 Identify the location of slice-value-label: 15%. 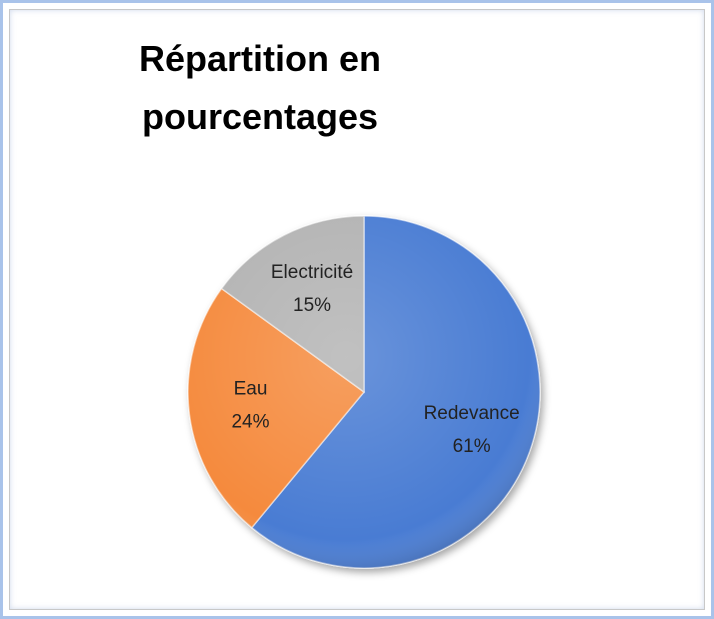
(312, 305).